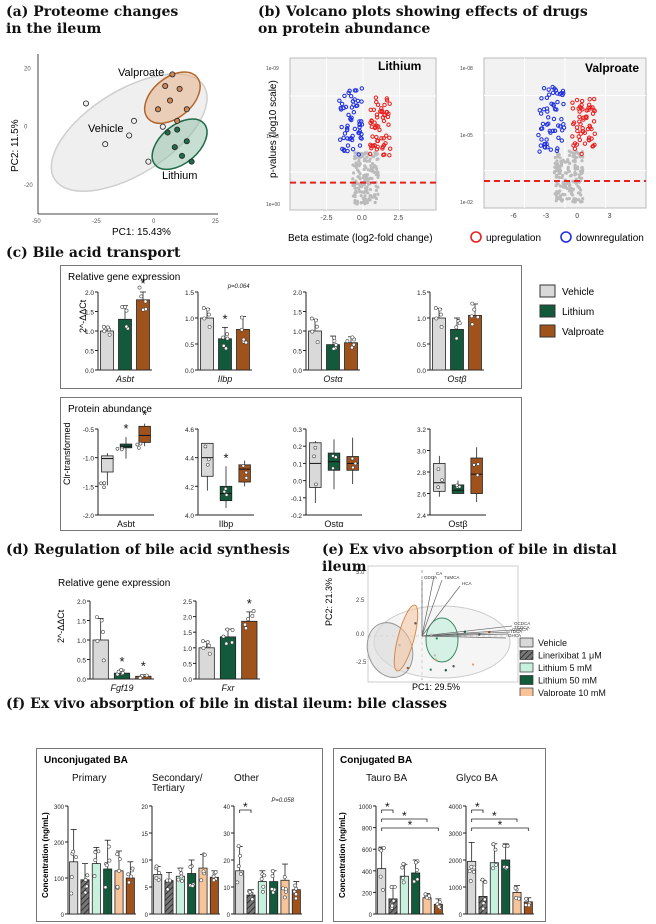 The image size is (656, 924). I want to click on protein-1-y-tick: 4.6, so click(189, 430).